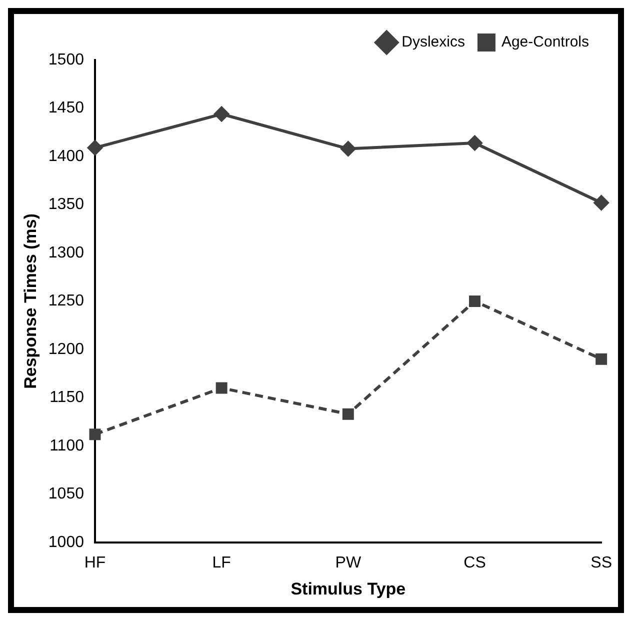 The width and height of the screenshot is (636, 625). Describe the element at coordinates (67, 445) in the screenshot. I see `y-tick-label: 1100` at that location.